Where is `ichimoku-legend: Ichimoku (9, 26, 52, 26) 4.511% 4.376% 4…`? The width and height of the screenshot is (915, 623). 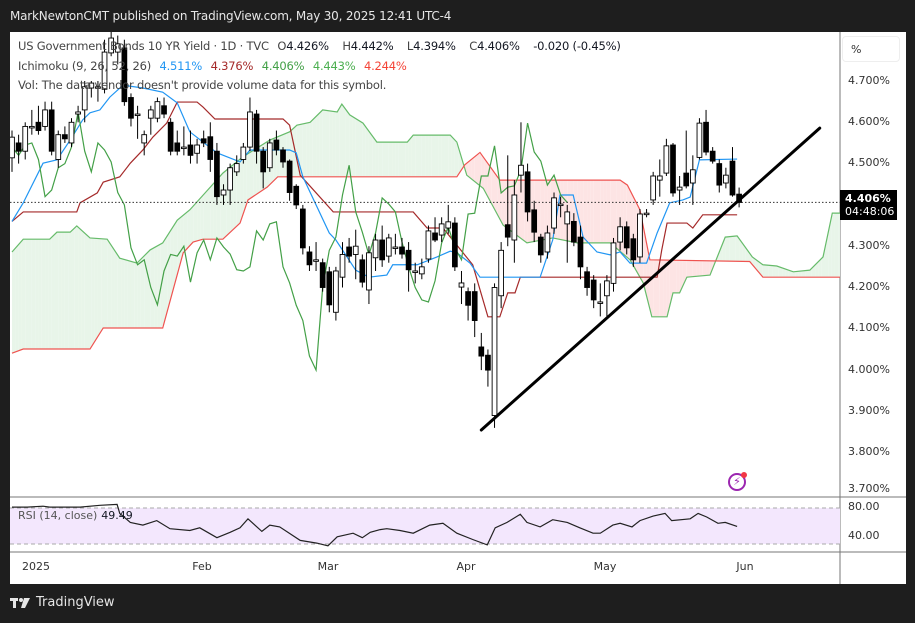 ichimoku-legend: Ichimoku (9, 26, 52, 26) 4.511% 4.376% 4… is located at coordinates (215, 66).